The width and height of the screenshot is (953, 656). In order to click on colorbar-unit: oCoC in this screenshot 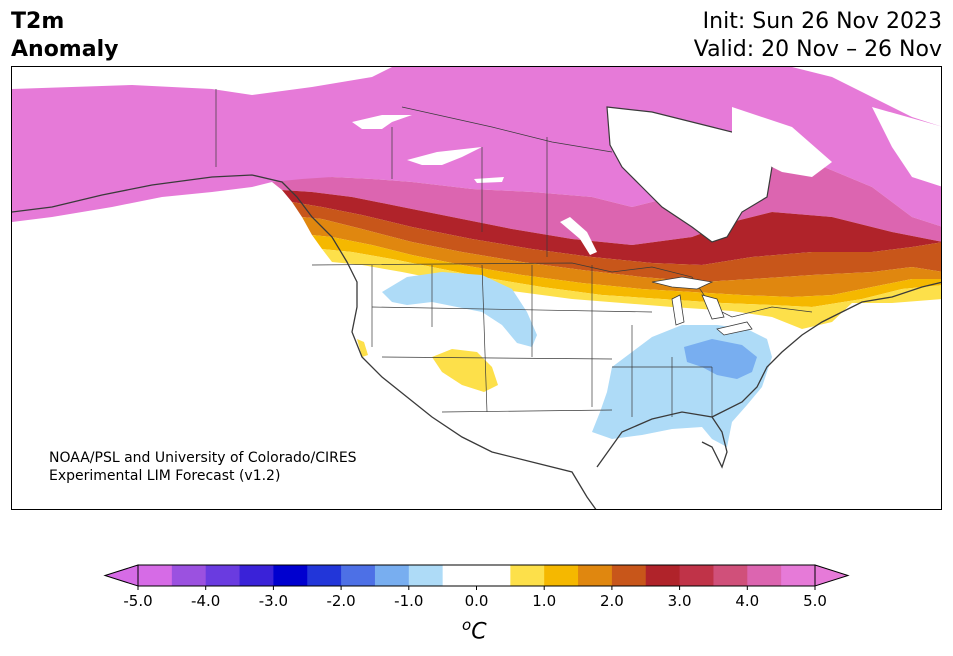, I will do `click(474, 630)`.